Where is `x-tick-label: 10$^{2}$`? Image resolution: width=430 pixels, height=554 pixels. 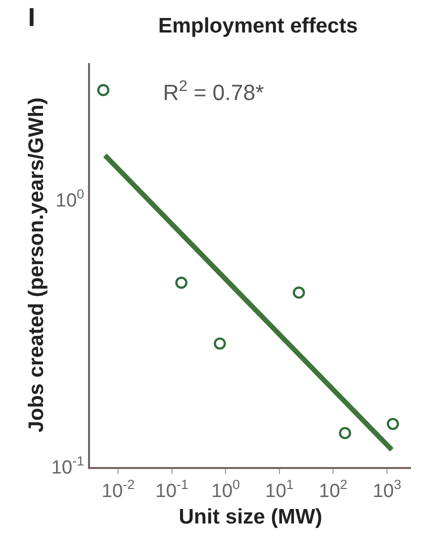 x-tick-label: 10$^{2}$ is located at coordinates (333, 489).